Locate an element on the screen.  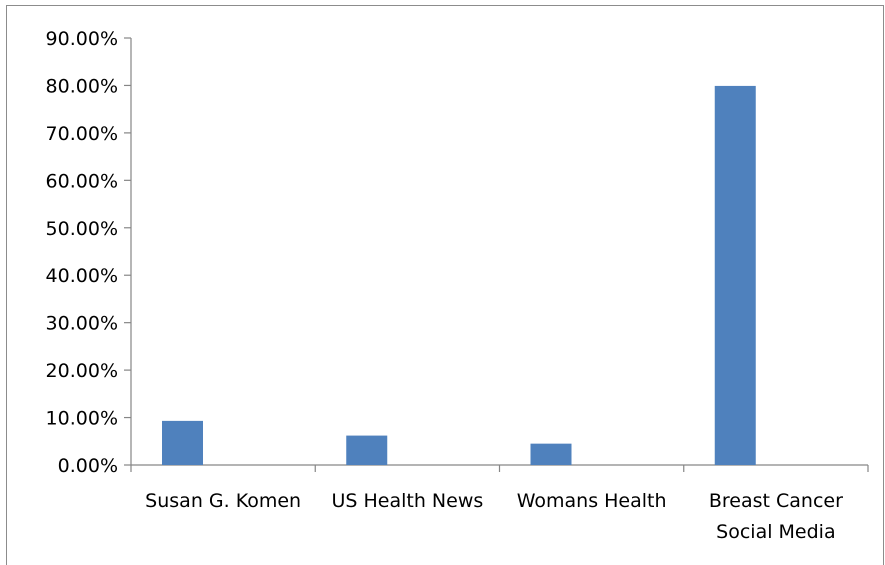
y-tick-label: 70.00% is located at coordinates (82, 134).